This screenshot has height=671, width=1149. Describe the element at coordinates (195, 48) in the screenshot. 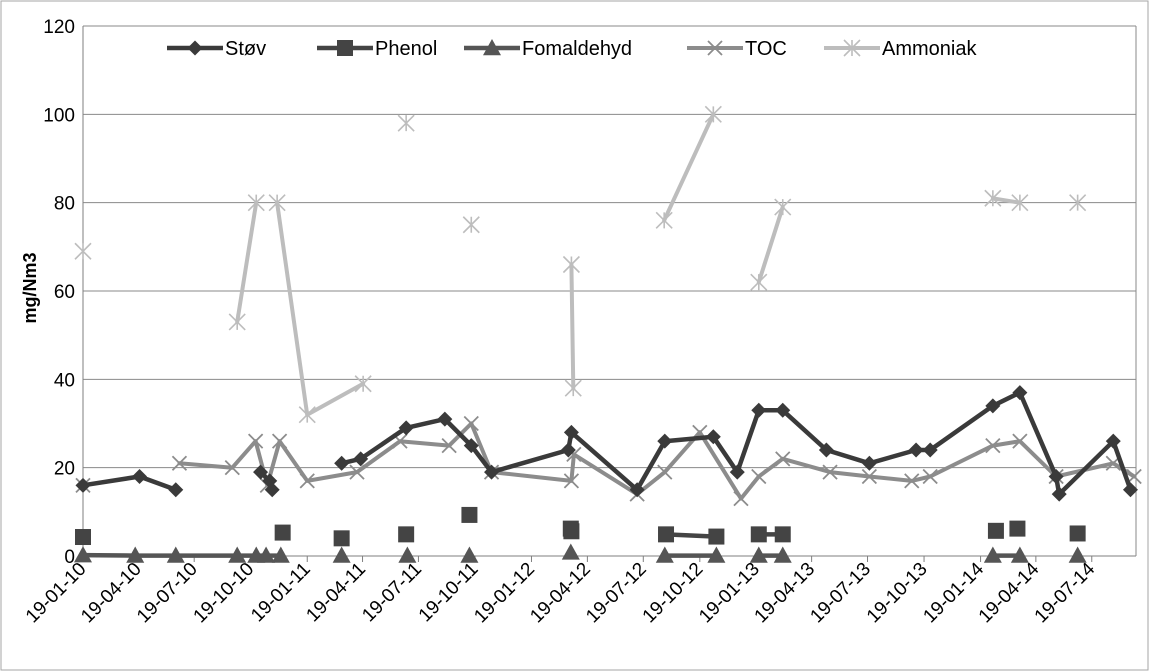

I see `legend-marker-st-v` at that location.